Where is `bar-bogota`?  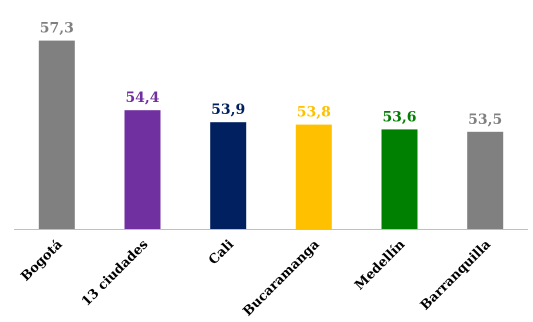 bar-bogota is located at coordinates (56, 134).